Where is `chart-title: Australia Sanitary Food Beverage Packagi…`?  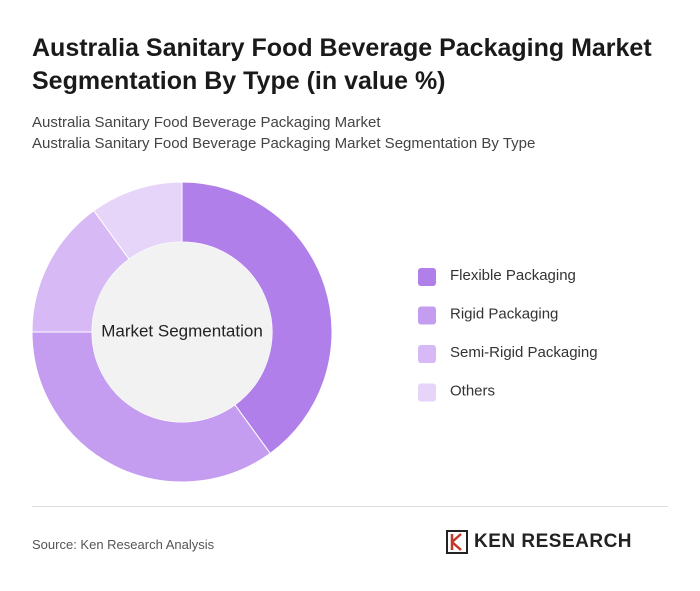 chart-title: Australia Sanitary Food Beverage Packagi… is located at coordinates (342, 64).